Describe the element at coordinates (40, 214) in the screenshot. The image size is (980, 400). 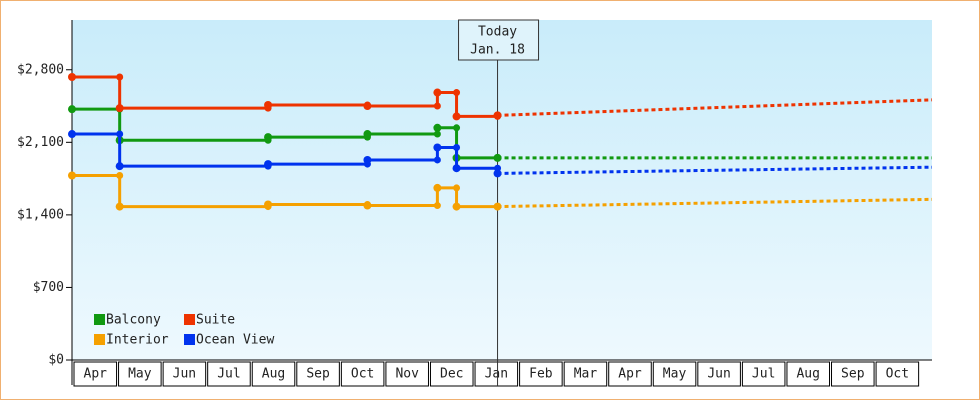
I see `y-tick-label: $1,400` at that location.